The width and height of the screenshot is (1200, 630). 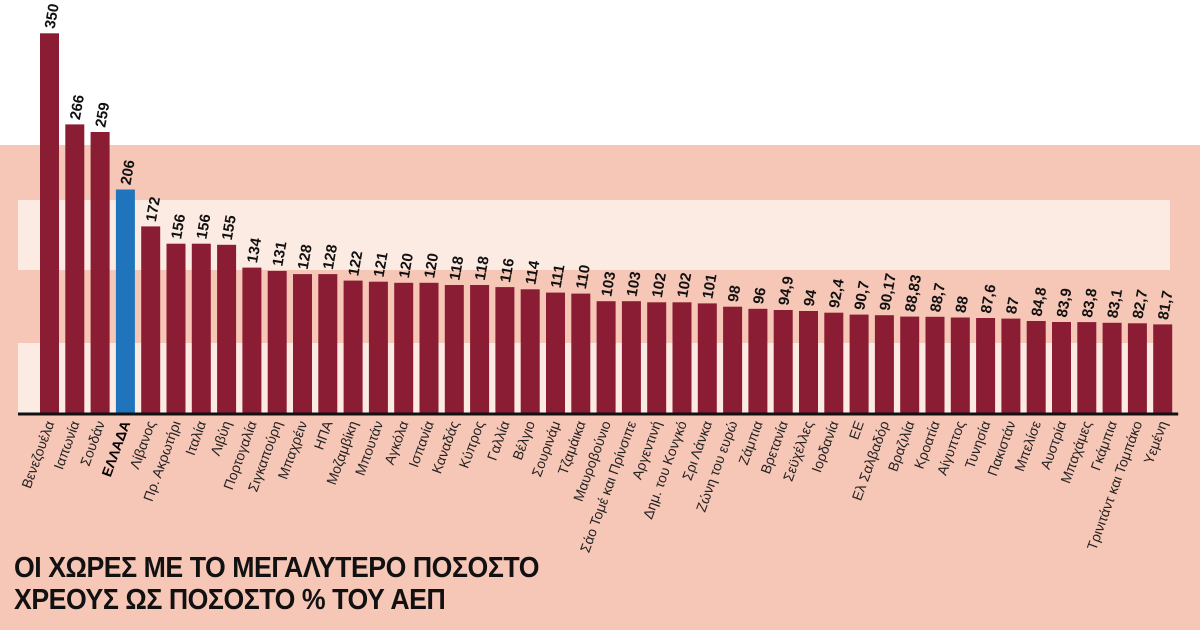 What do you see at coordinates (230, 600) in the screenshot?
I see `chart-title-line-2: ΧΡΕΟΥΣ ΩΣ ΠΟΣΟΣΤΟ % ΤΟΥ ΑΕΠ` at bounding box center [230, 600].